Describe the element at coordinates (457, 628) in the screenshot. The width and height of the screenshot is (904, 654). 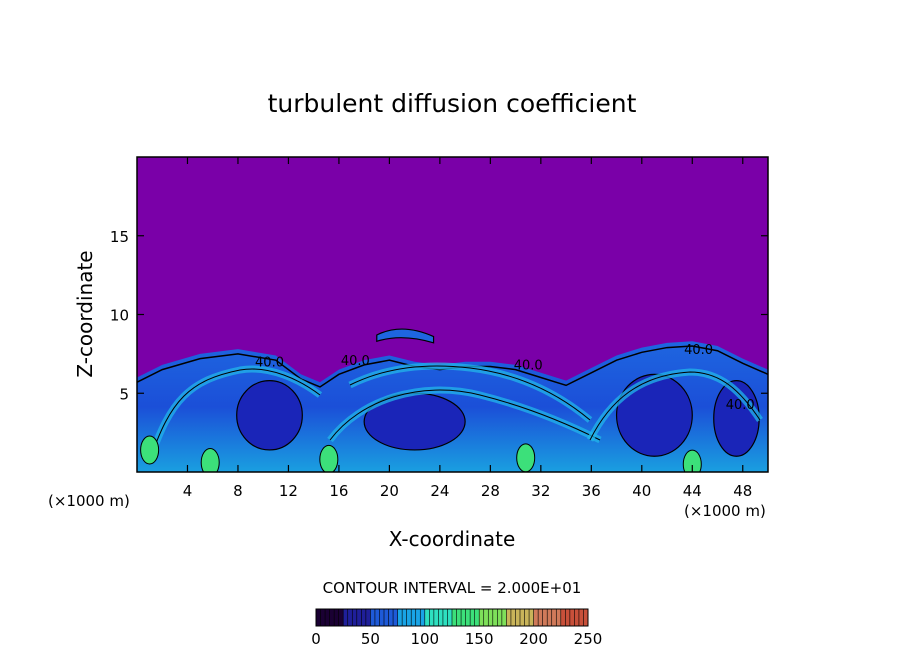
I see `colorbar: 0 50 100 150 200 250` at that location.